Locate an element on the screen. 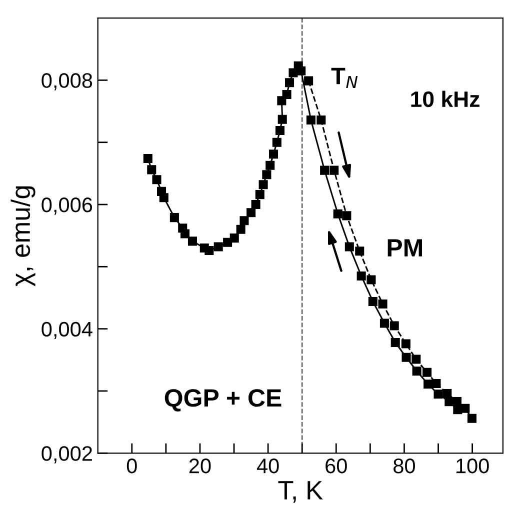 This screenshot has height=530, width=507. annotation: PM is located at coordinates (405, 247).